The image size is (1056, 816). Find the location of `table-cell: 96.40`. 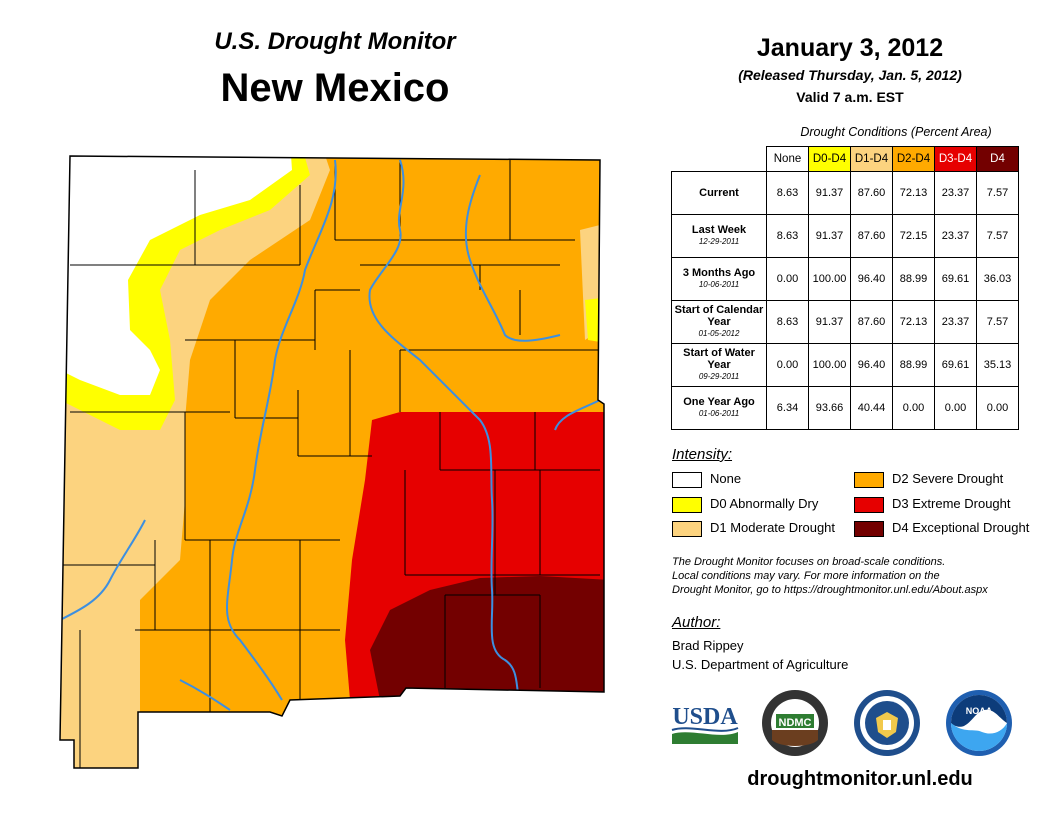

table-cell: 96.40 is located at coordinates (871, 279).